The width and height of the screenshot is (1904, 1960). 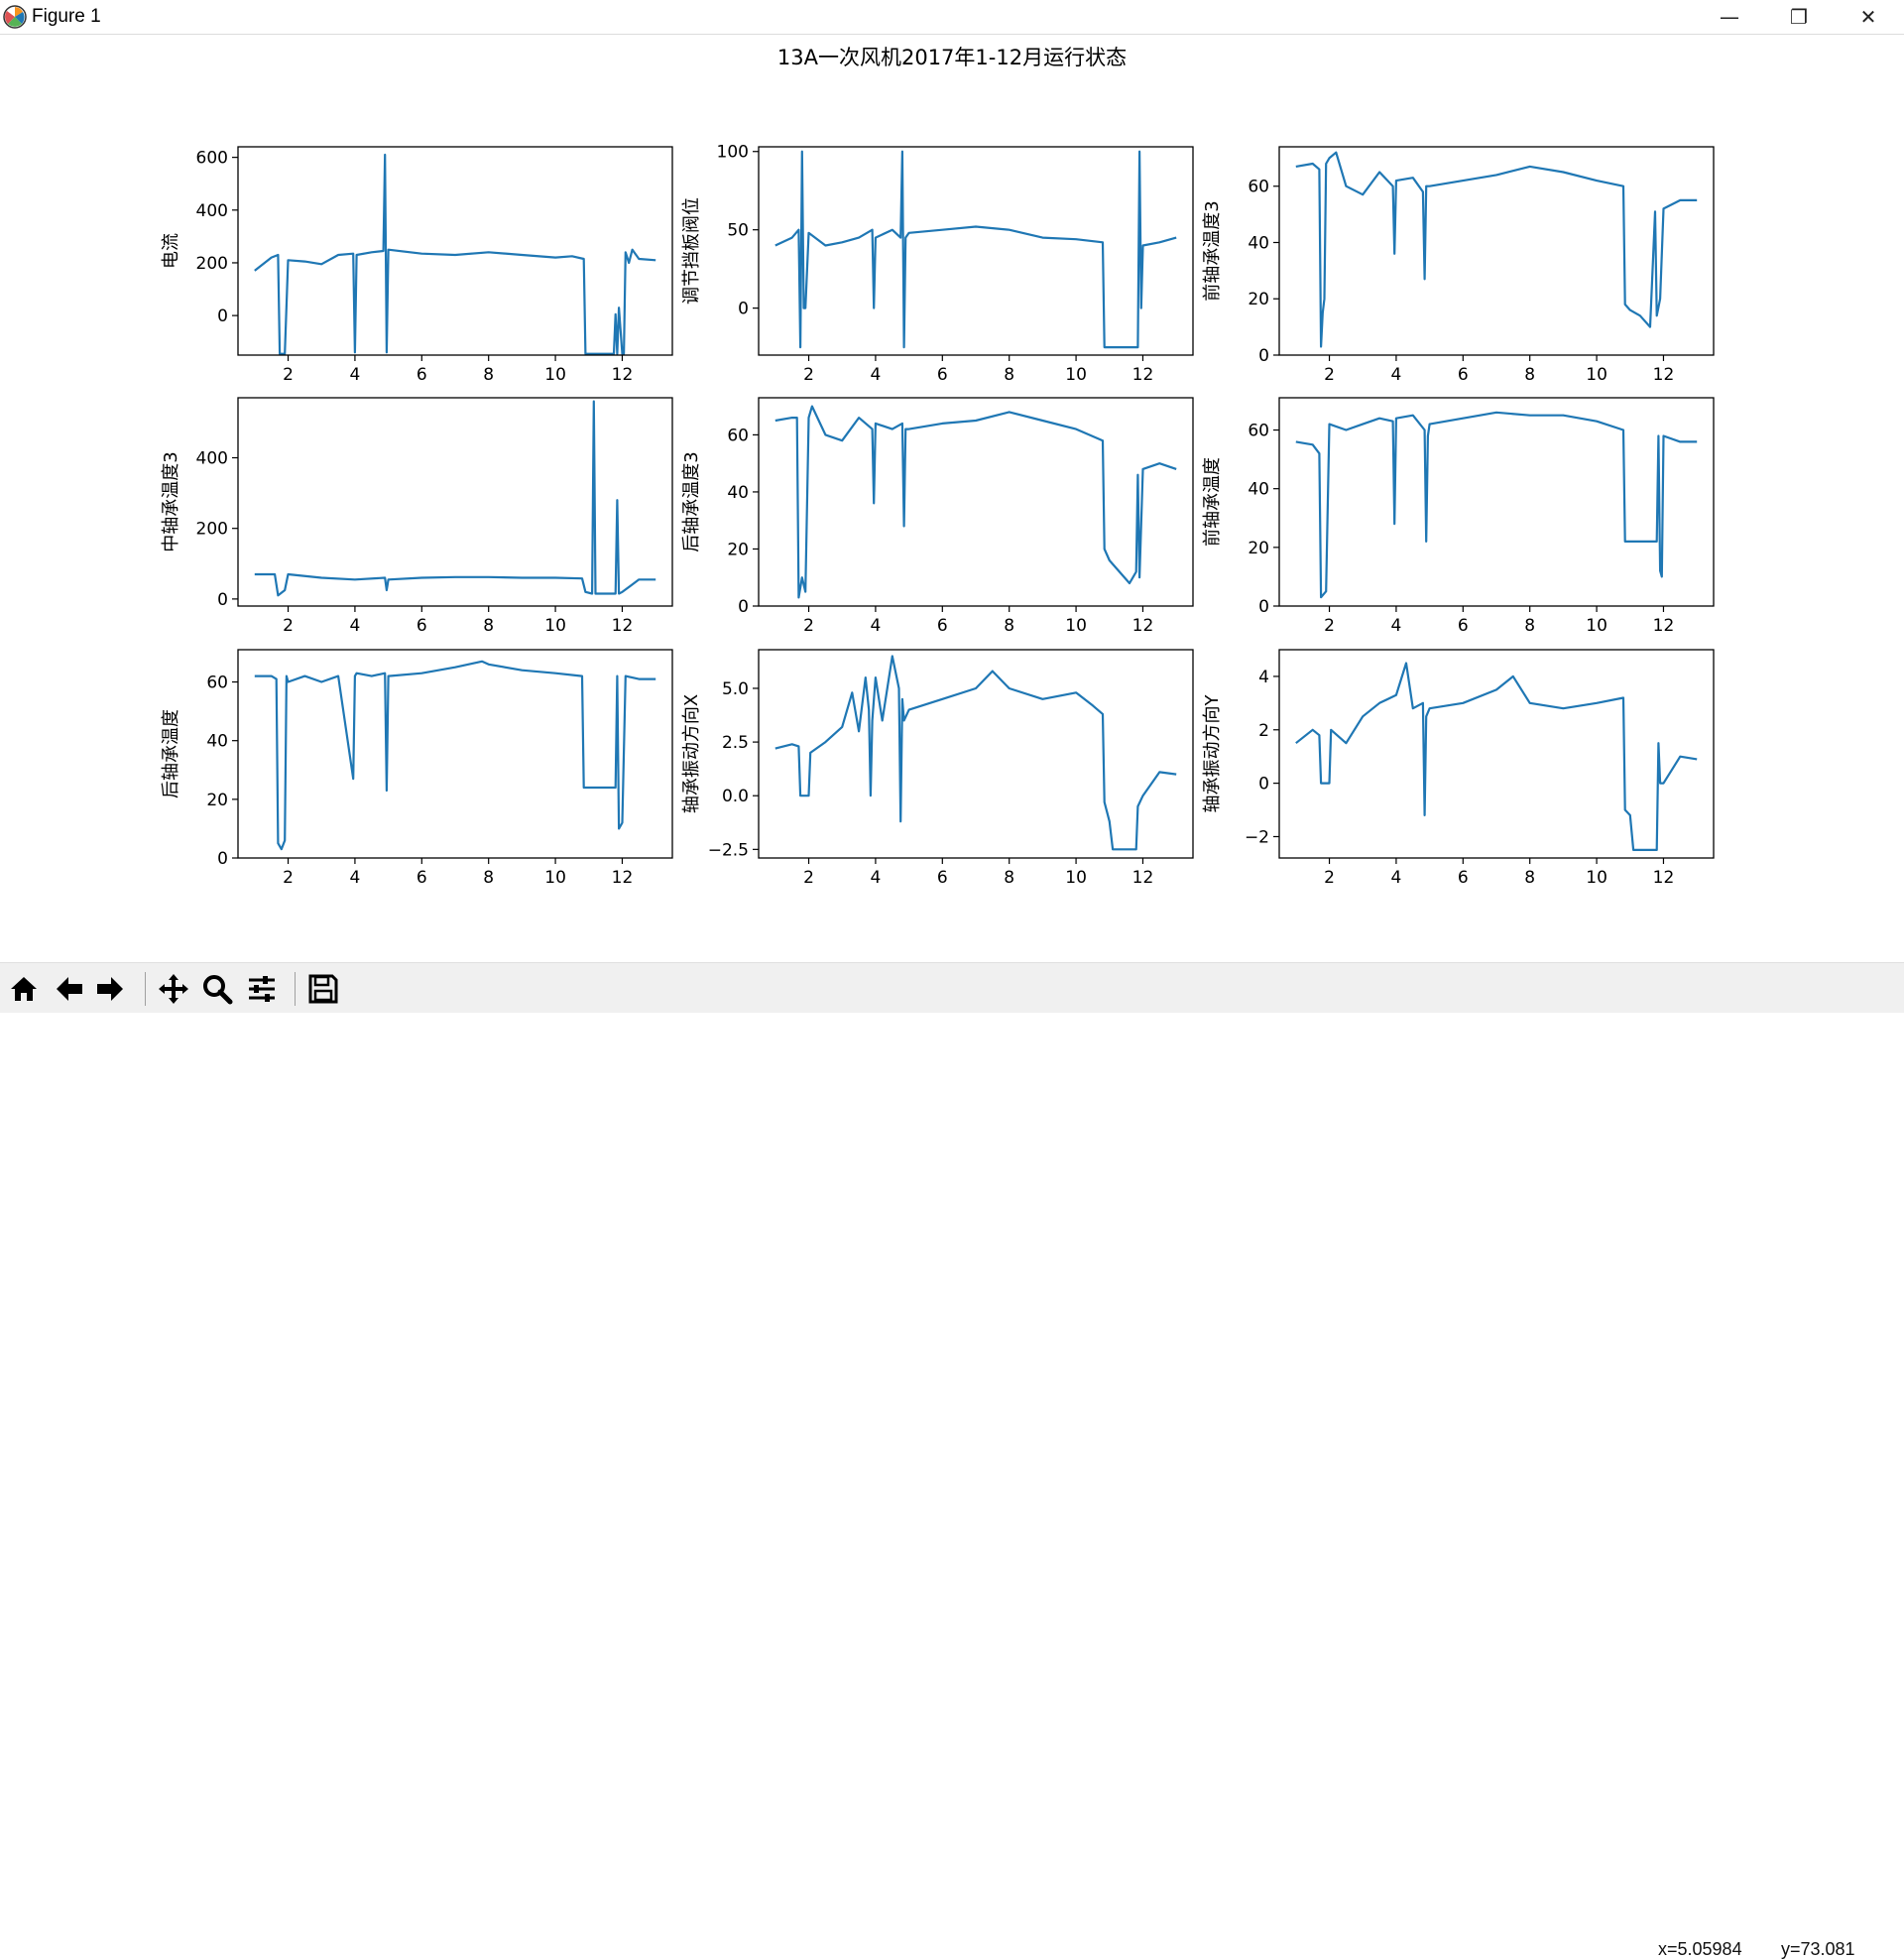 I want to click on subplot-5: 2 4 6 8 10 12 0 20 40 60 后轴承温度3, so click(x=937, y=516).